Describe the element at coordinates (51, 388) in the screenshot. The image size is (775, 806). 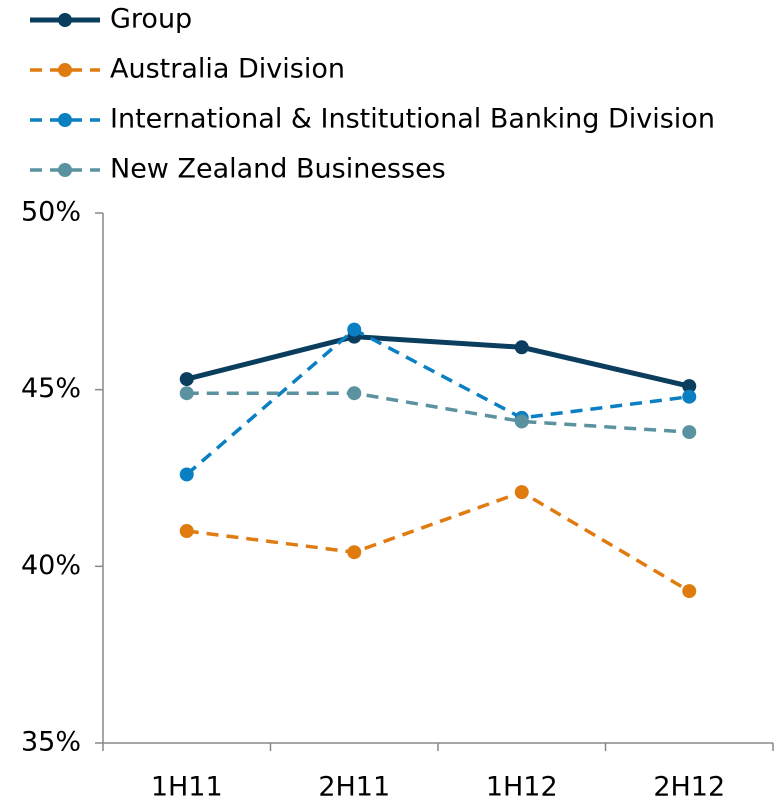
I see `y-tick-label: 45%` at that location.